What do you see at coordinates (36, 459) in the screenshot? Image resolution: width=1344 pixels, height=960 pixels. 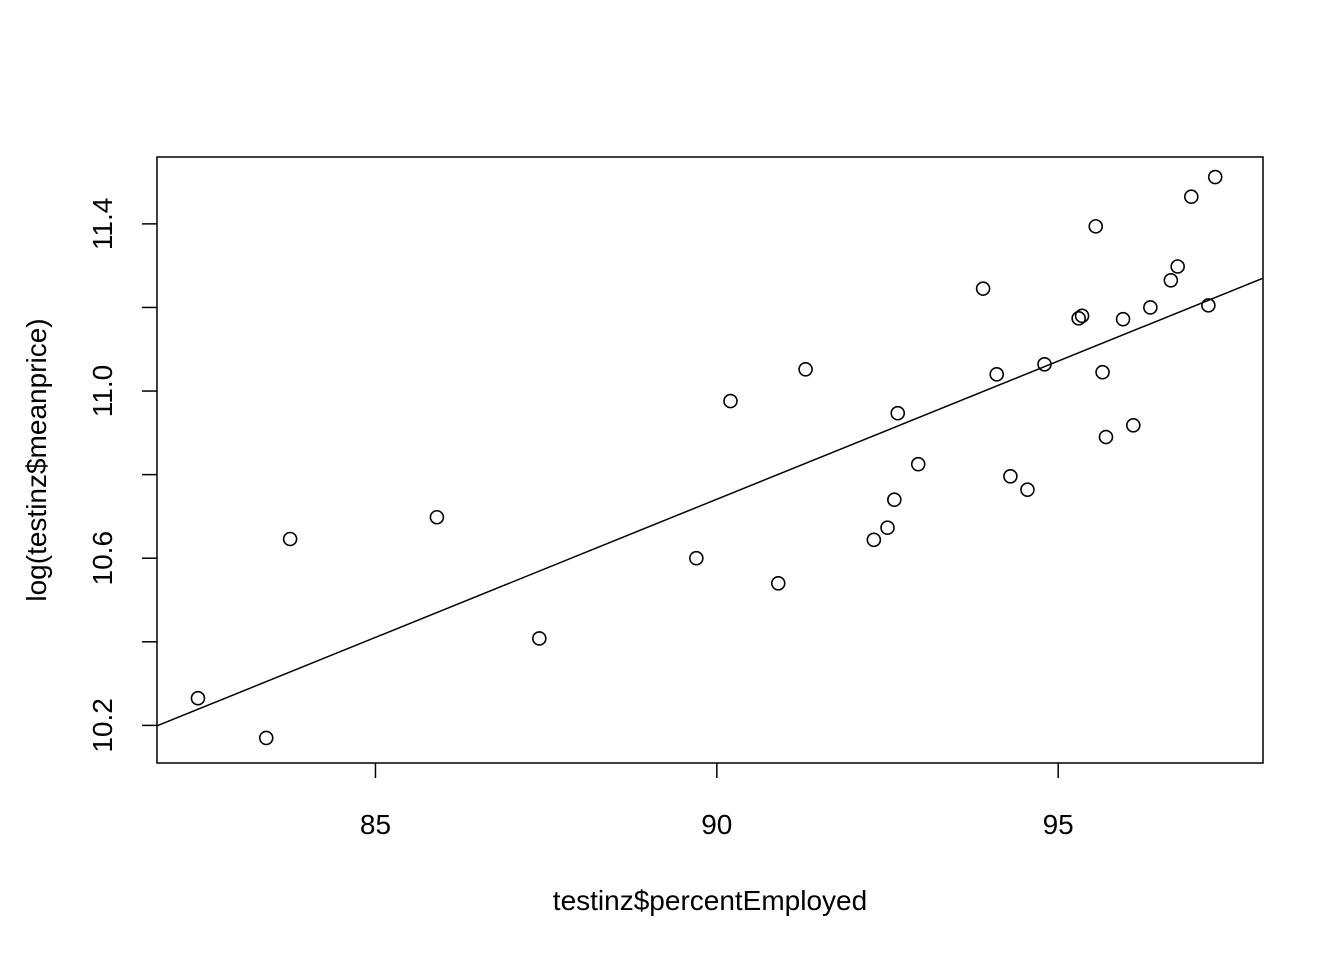 I see `y-axis-title: log(testinz$meanprice)` at bounding box center [36, 459].